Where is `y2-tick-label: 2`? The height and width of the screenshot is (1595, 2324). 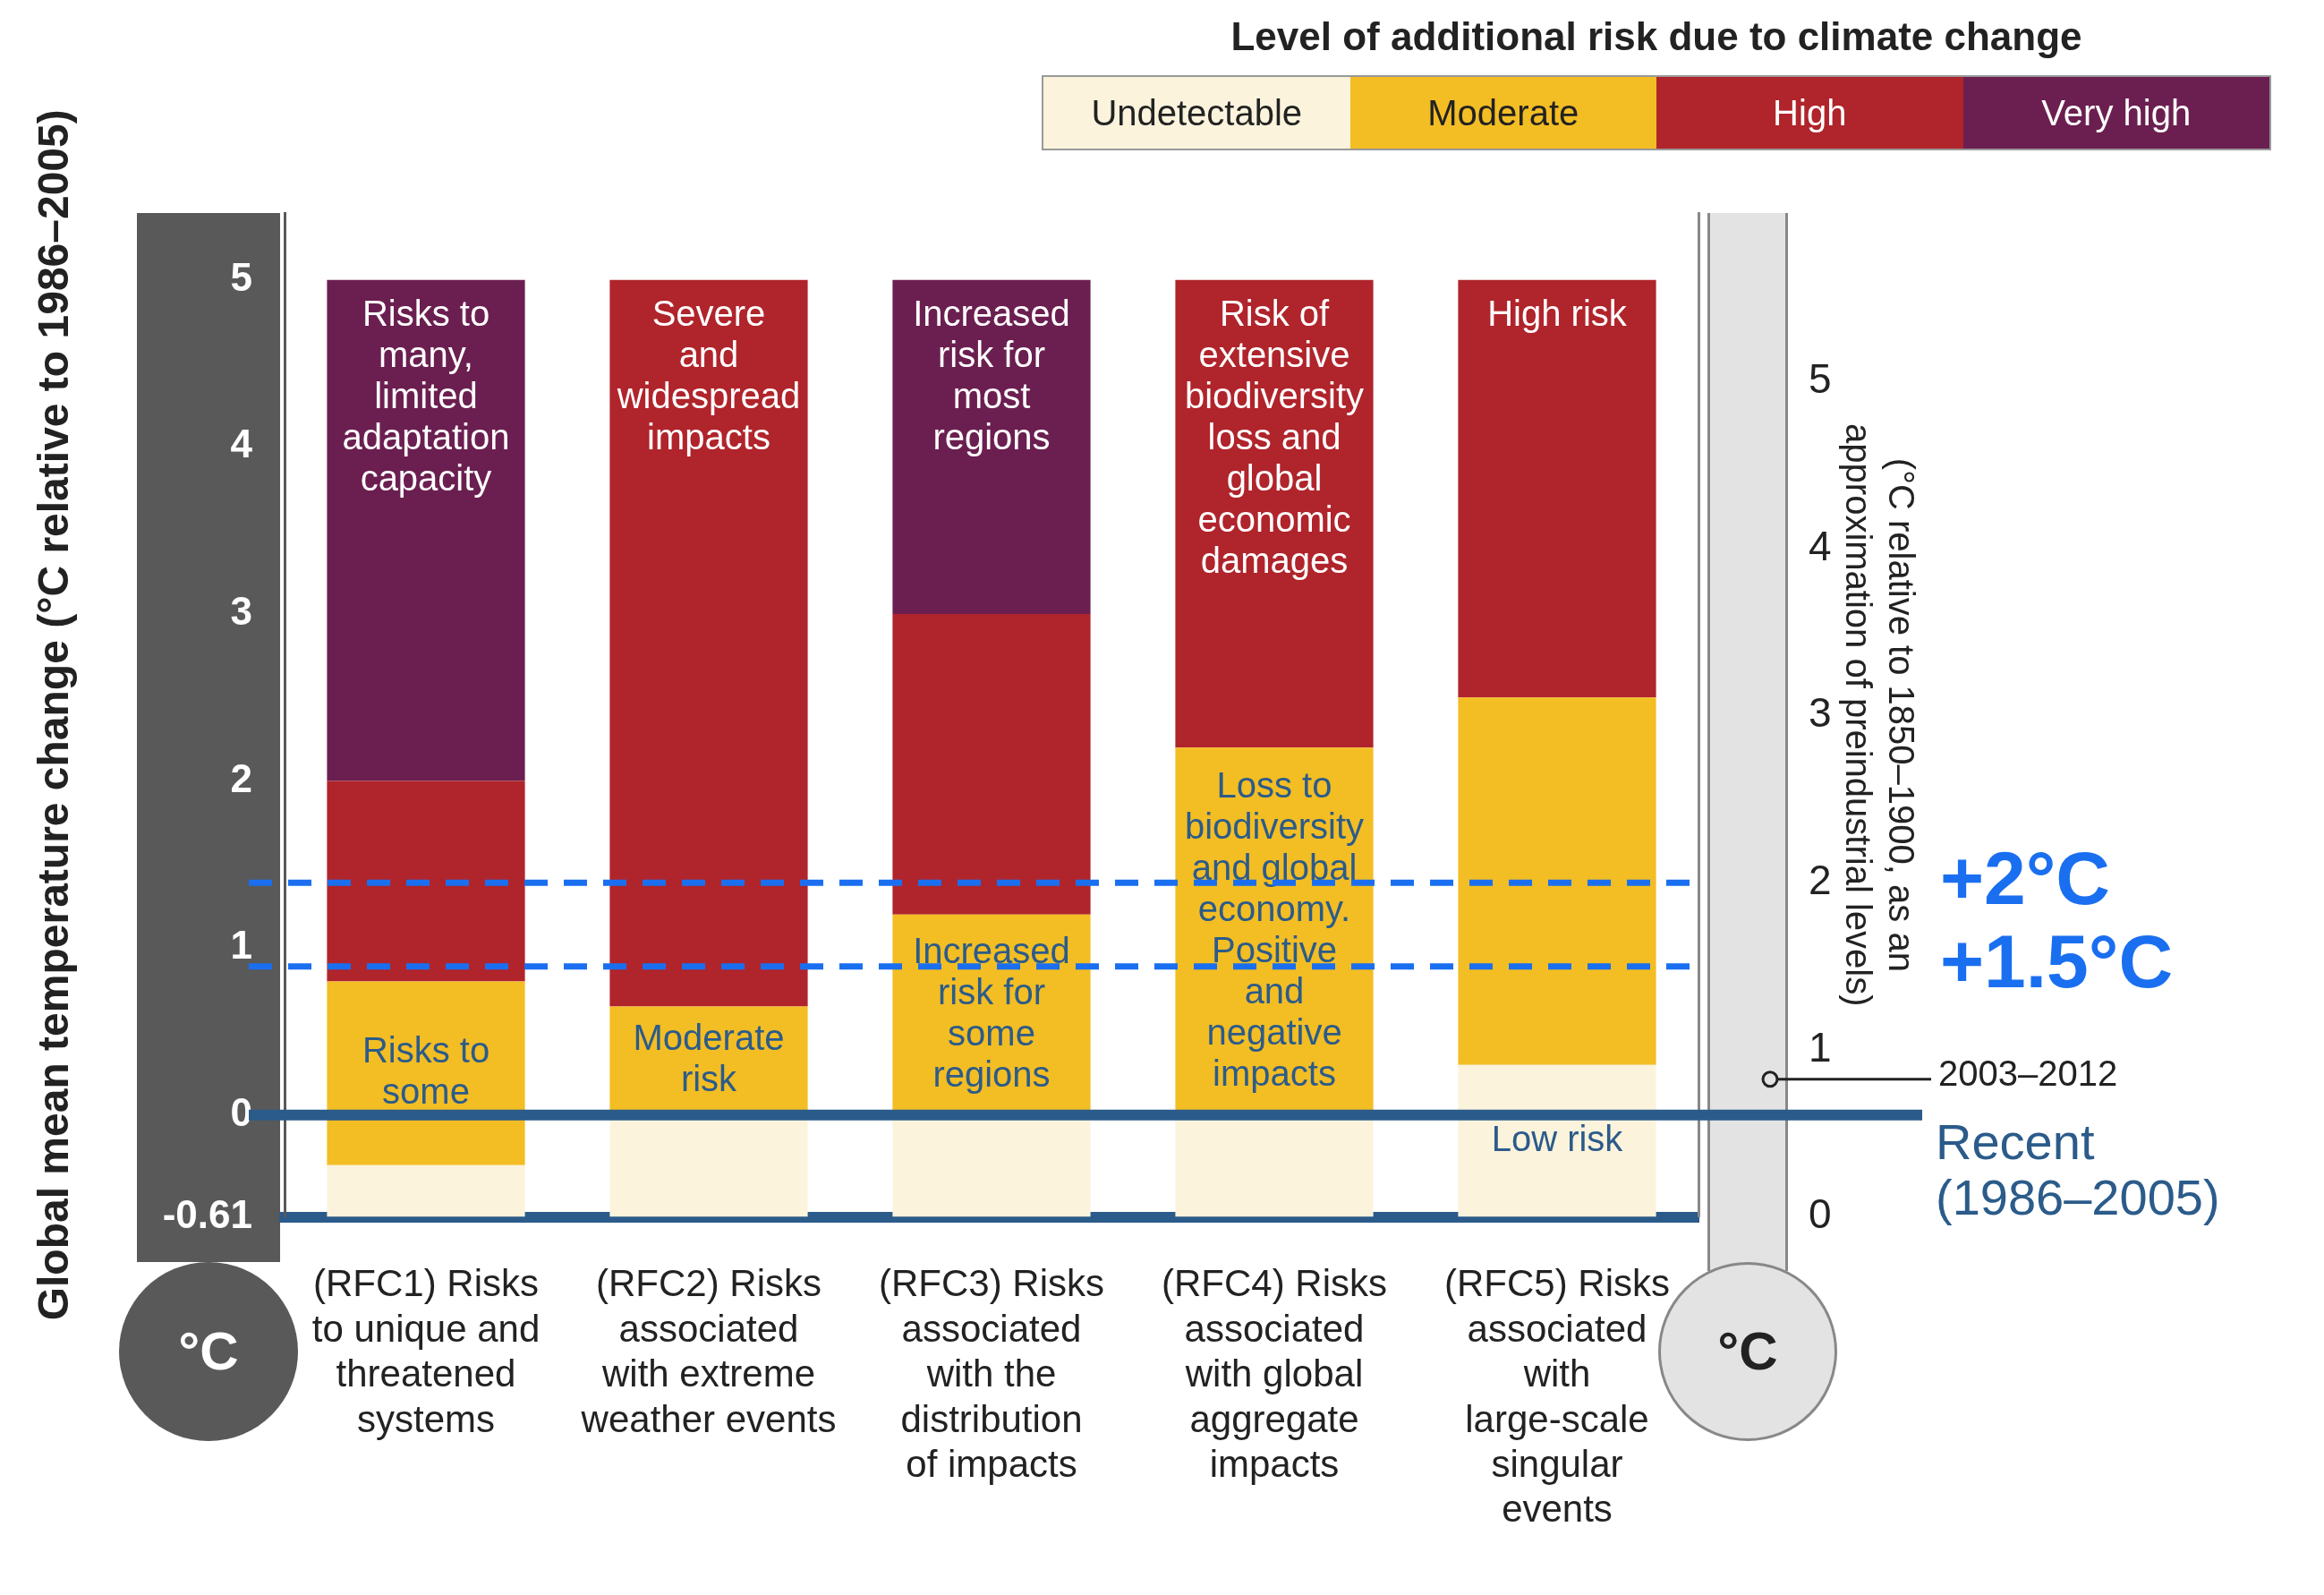 y2-tick-label: 2 is located at coordinates (241, 777).